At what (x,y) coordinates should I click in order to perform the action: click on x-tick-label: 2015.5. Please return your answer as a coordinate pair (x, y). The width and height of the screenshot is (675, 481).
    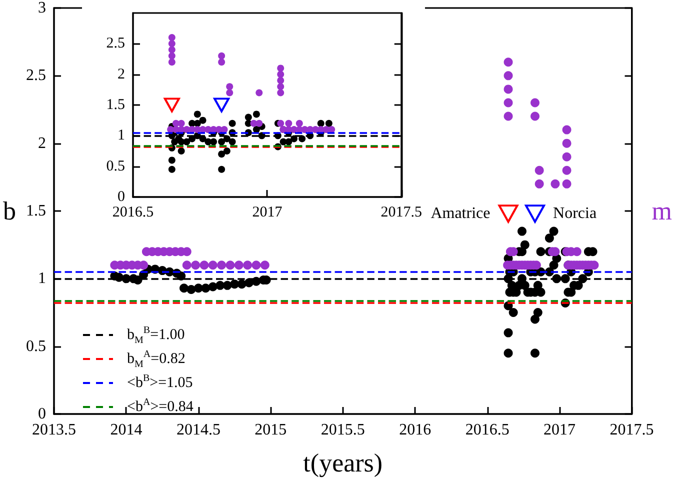
    Looking at the image, I should click on (342, 430).